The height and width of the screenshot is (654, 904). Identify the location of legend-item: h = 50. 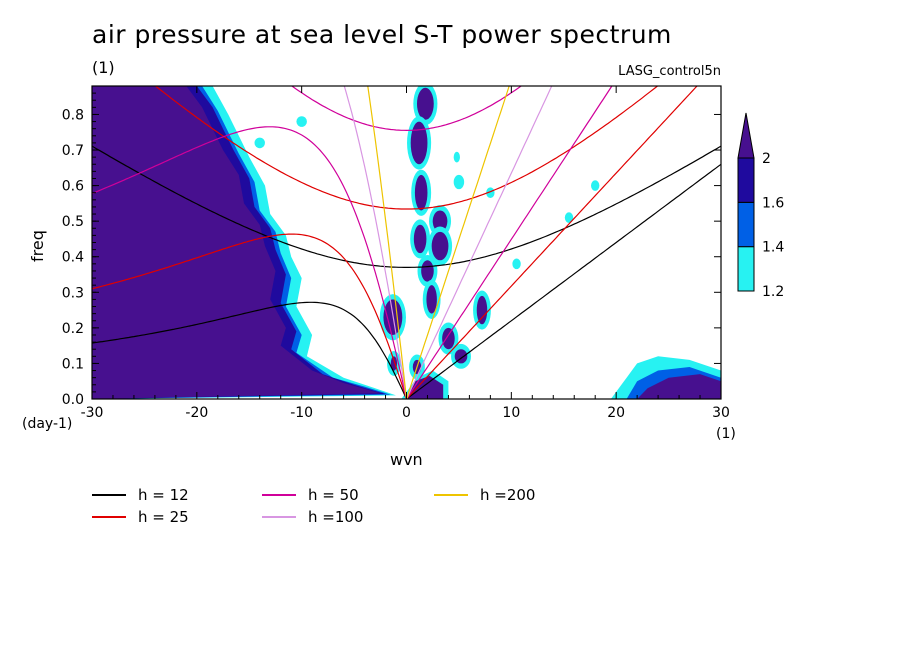
(310, 495).